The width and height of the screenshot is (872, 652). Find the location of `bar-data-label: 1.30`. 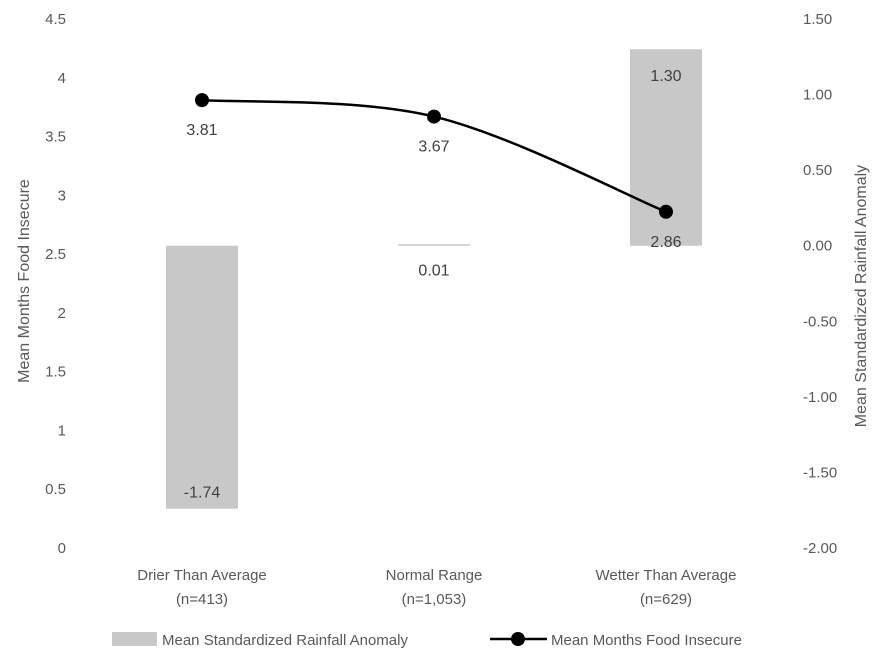

bar-data-label: 1.30 is located at coordinates (665, 76).